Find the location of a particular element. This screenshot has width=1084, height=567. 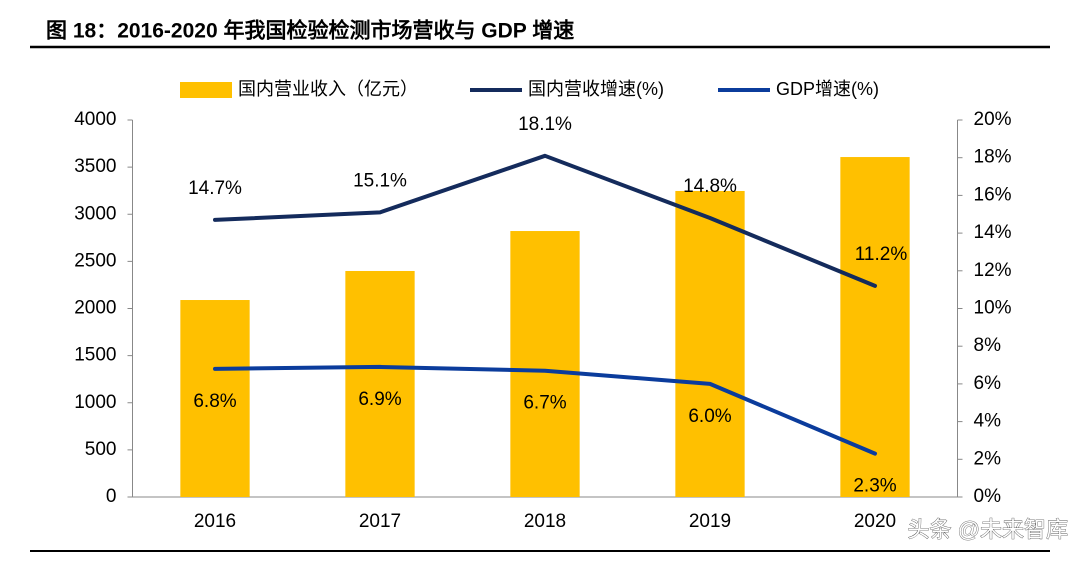

y-tick-label: 2000 is located at coordinates (95, 308).